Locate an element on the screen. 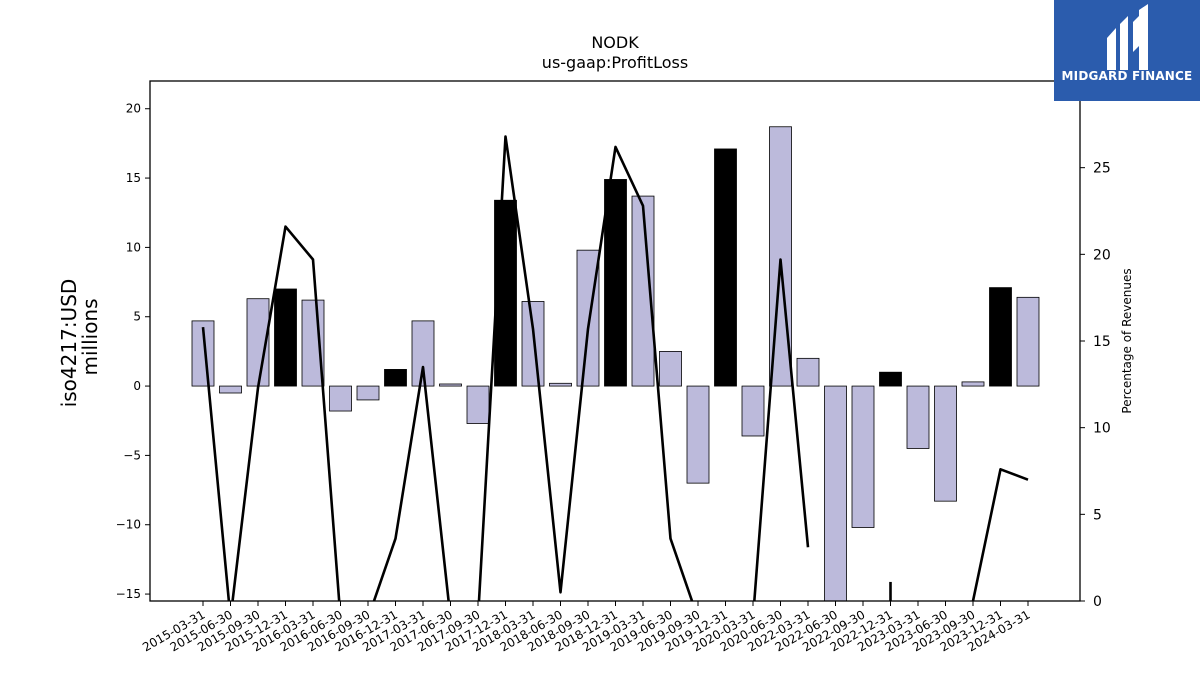  y-tick-label: 20 is located at coordinates (133, 109).